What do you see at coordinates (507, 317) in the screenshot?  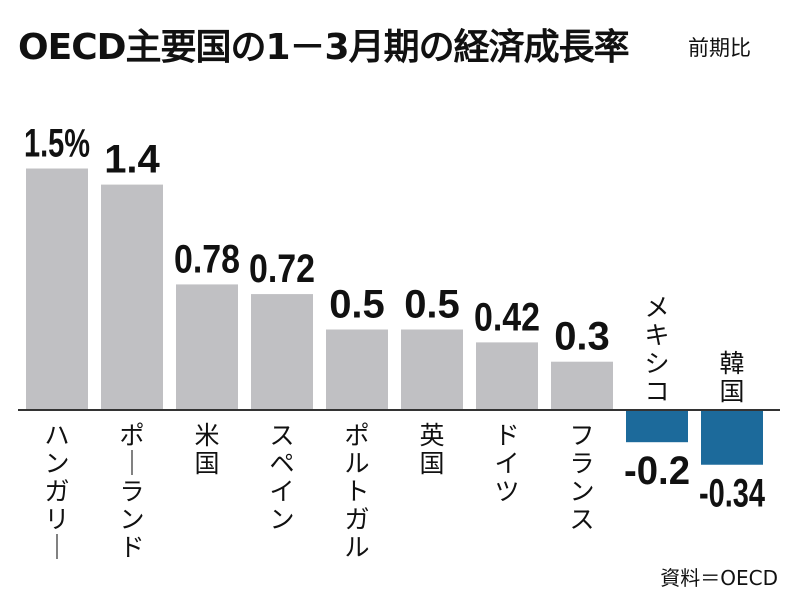 I see `value-label-7: 0.42` at bounding box center [507, 317].